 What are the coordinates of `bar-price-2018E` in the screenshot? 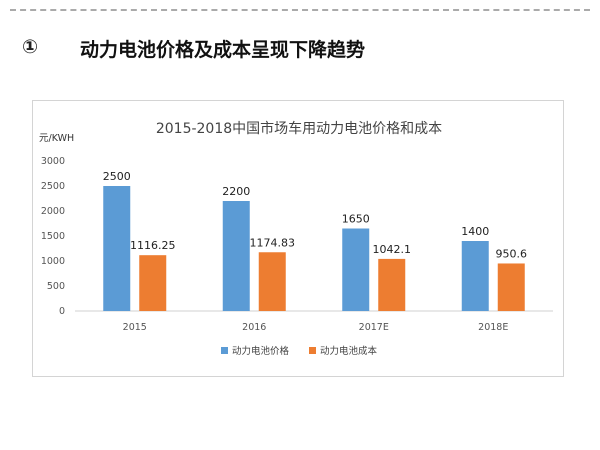 It's located at (475, 276).